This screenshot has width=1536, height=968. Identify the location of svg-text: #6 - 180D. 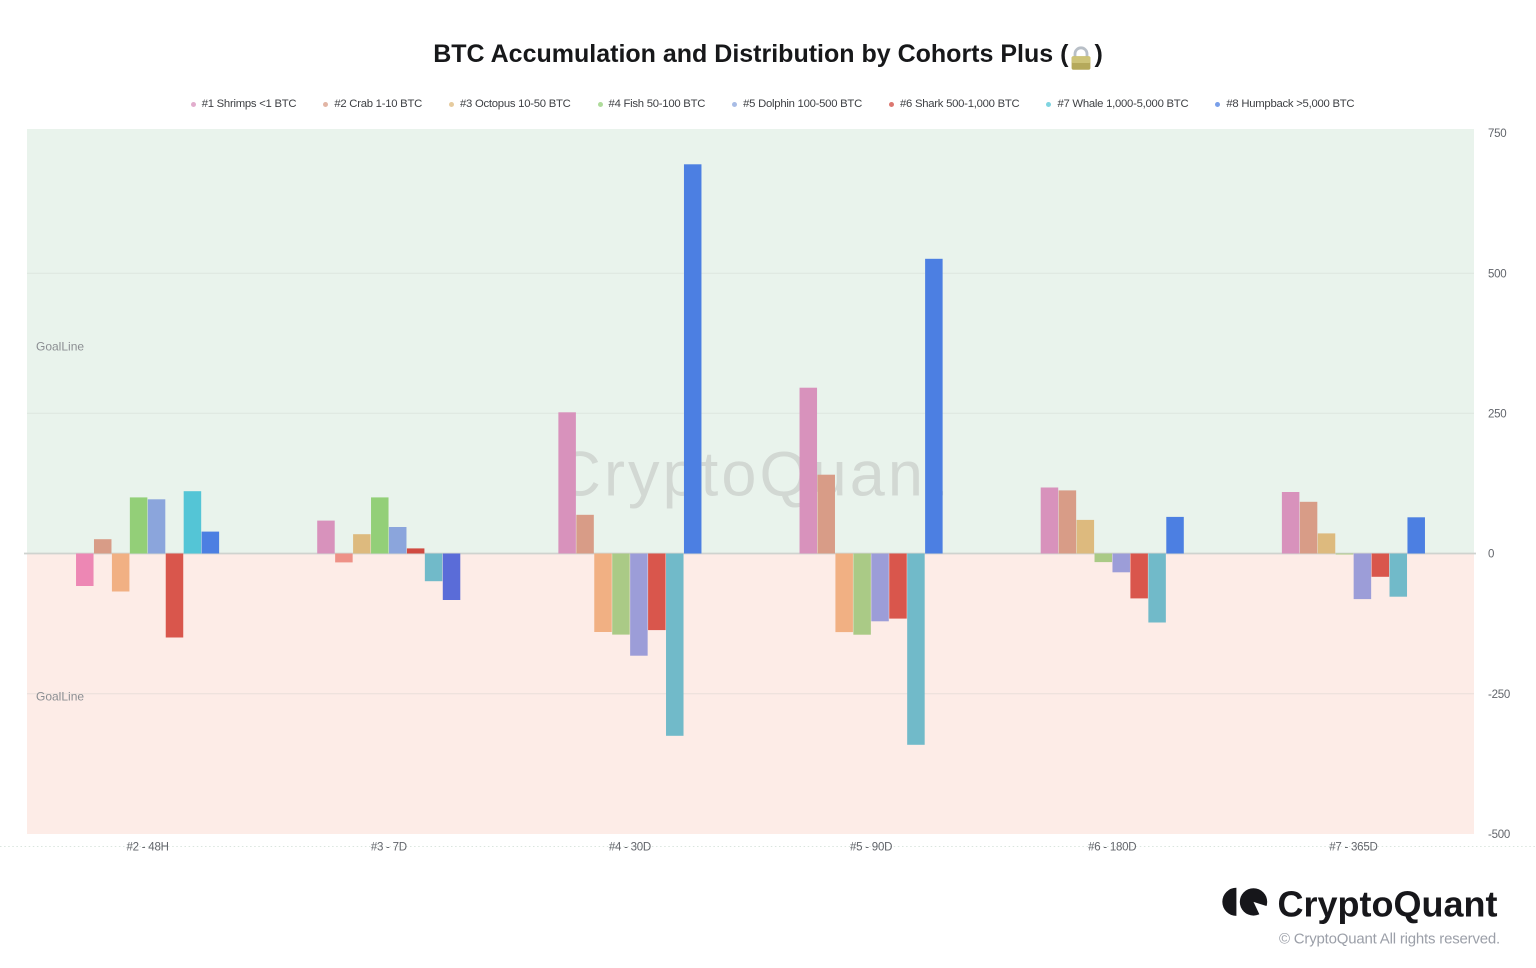
(1112, 848).